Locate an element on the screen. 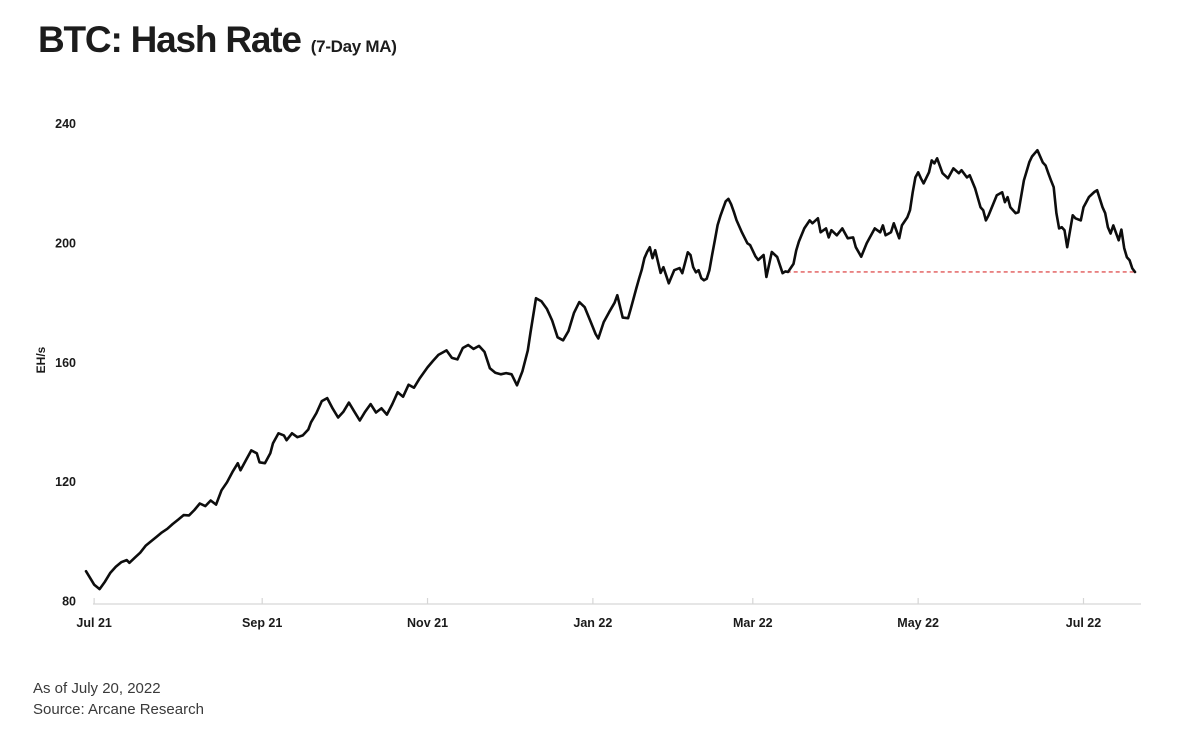 This screenshot has height=752, width=1200. y-axis-label: 120 is located at coordinates (65, 482).